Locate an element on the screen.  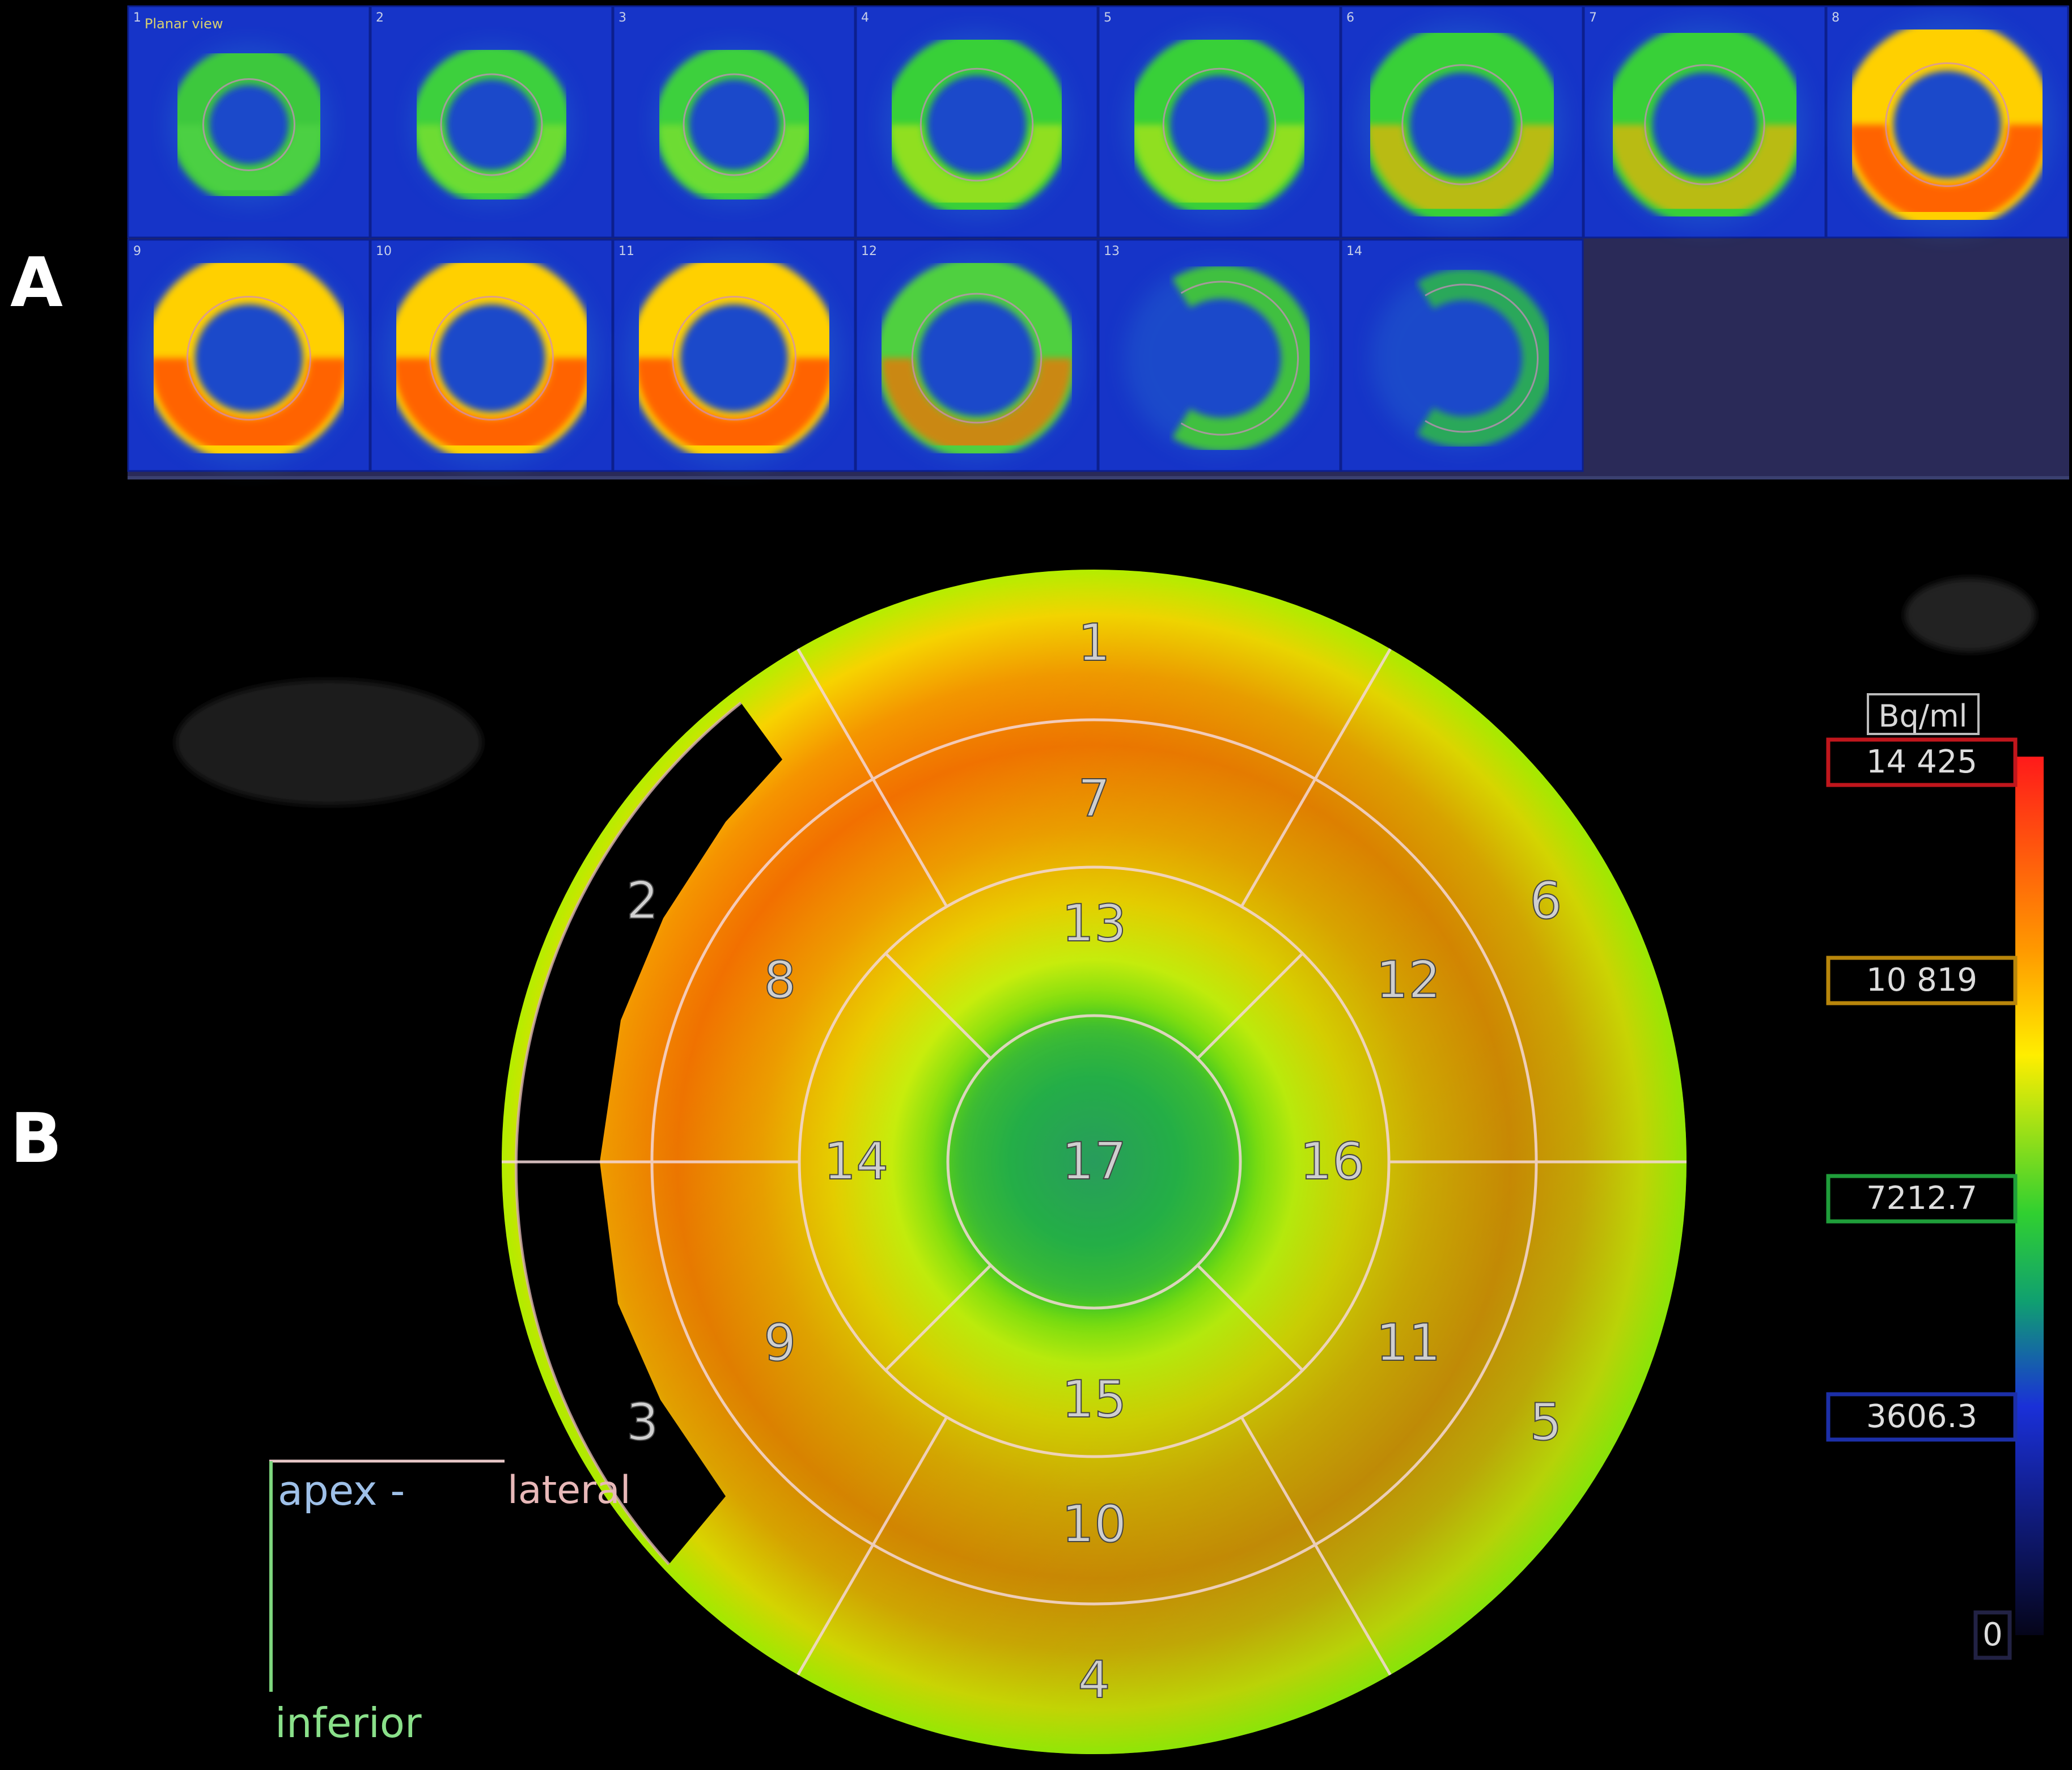
colorbar-tick-label: 10 819 is located at coordinates (1921, 980).